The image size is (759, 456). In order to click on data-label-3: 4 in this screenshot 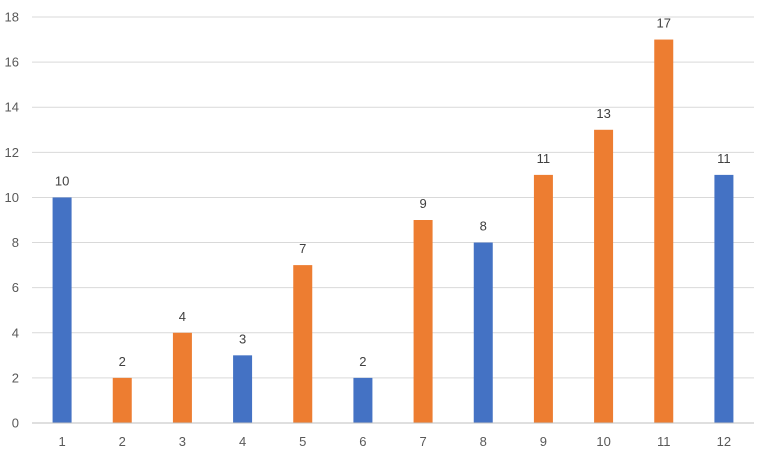, I will do `click(182, 316)`.